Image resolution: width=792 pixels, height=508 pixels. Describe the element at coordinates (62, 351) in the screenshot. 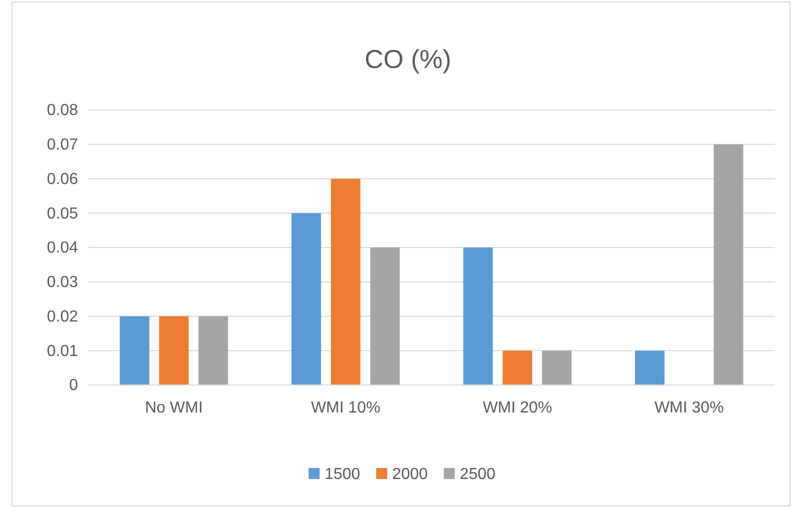

I see `y-tick-label: 0.01` at that location.